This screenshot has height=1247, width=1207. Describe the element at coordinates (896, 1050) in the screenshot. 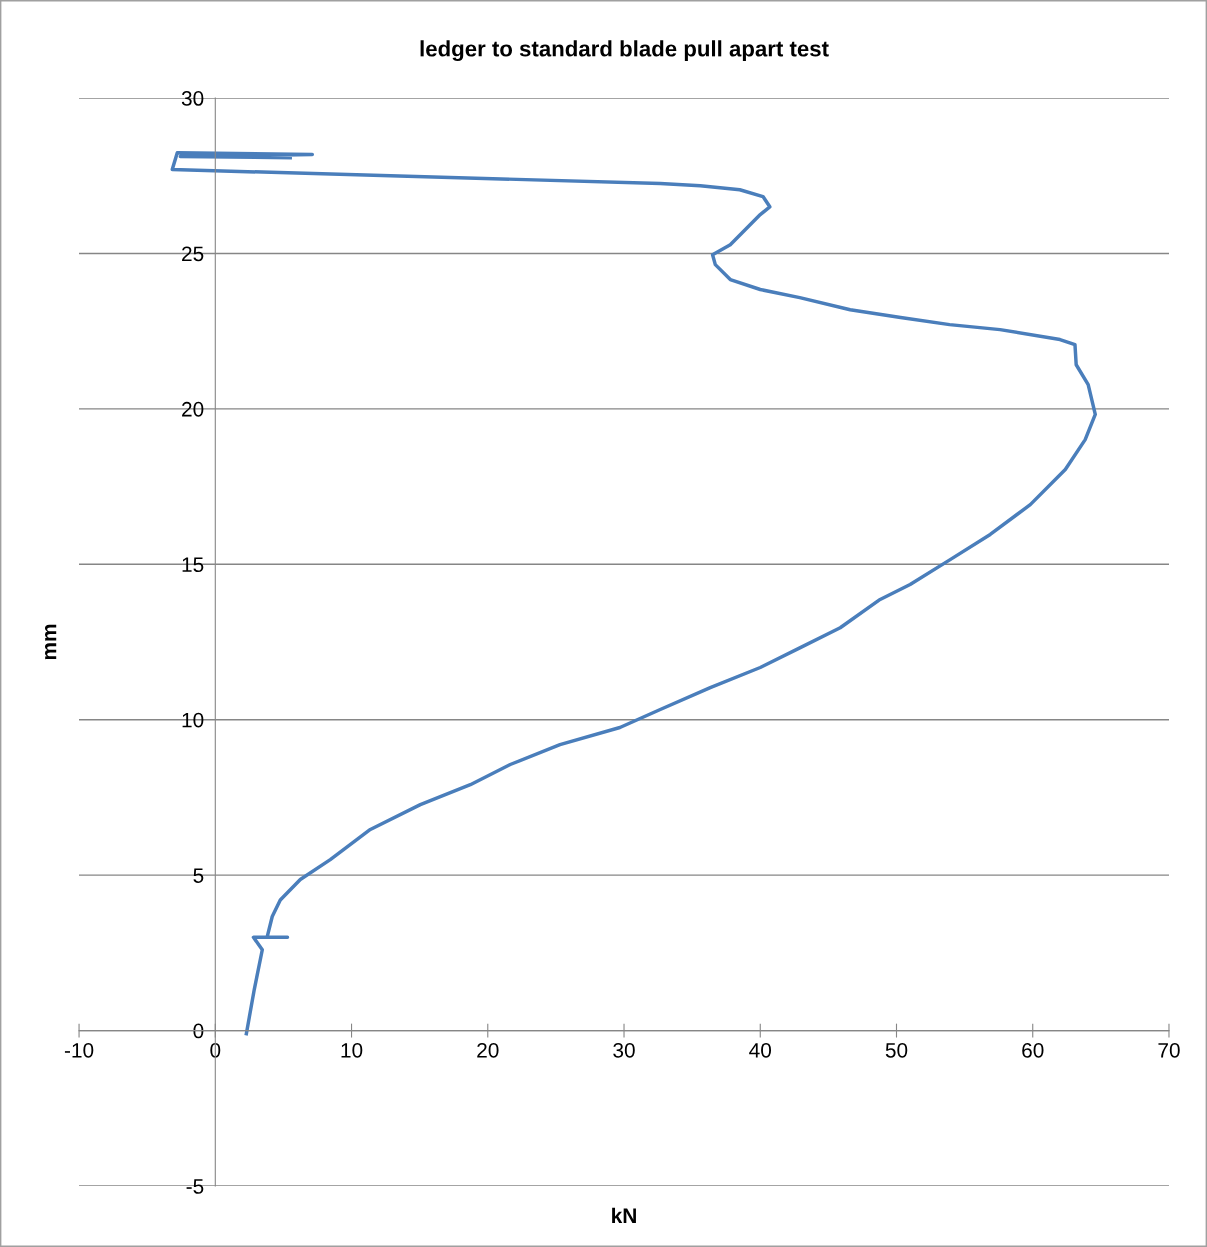

I see `x-tick-label: 50` at that location.